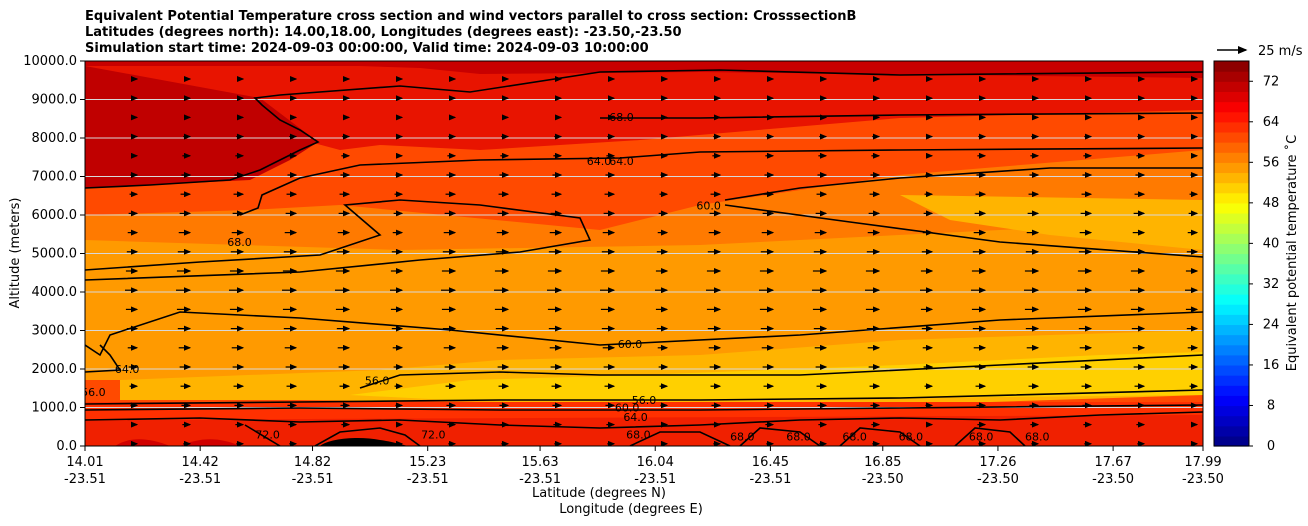  Describe the element at coordinates (201, 127) in the screenshot. I see `field-band-upper-left` at that location.